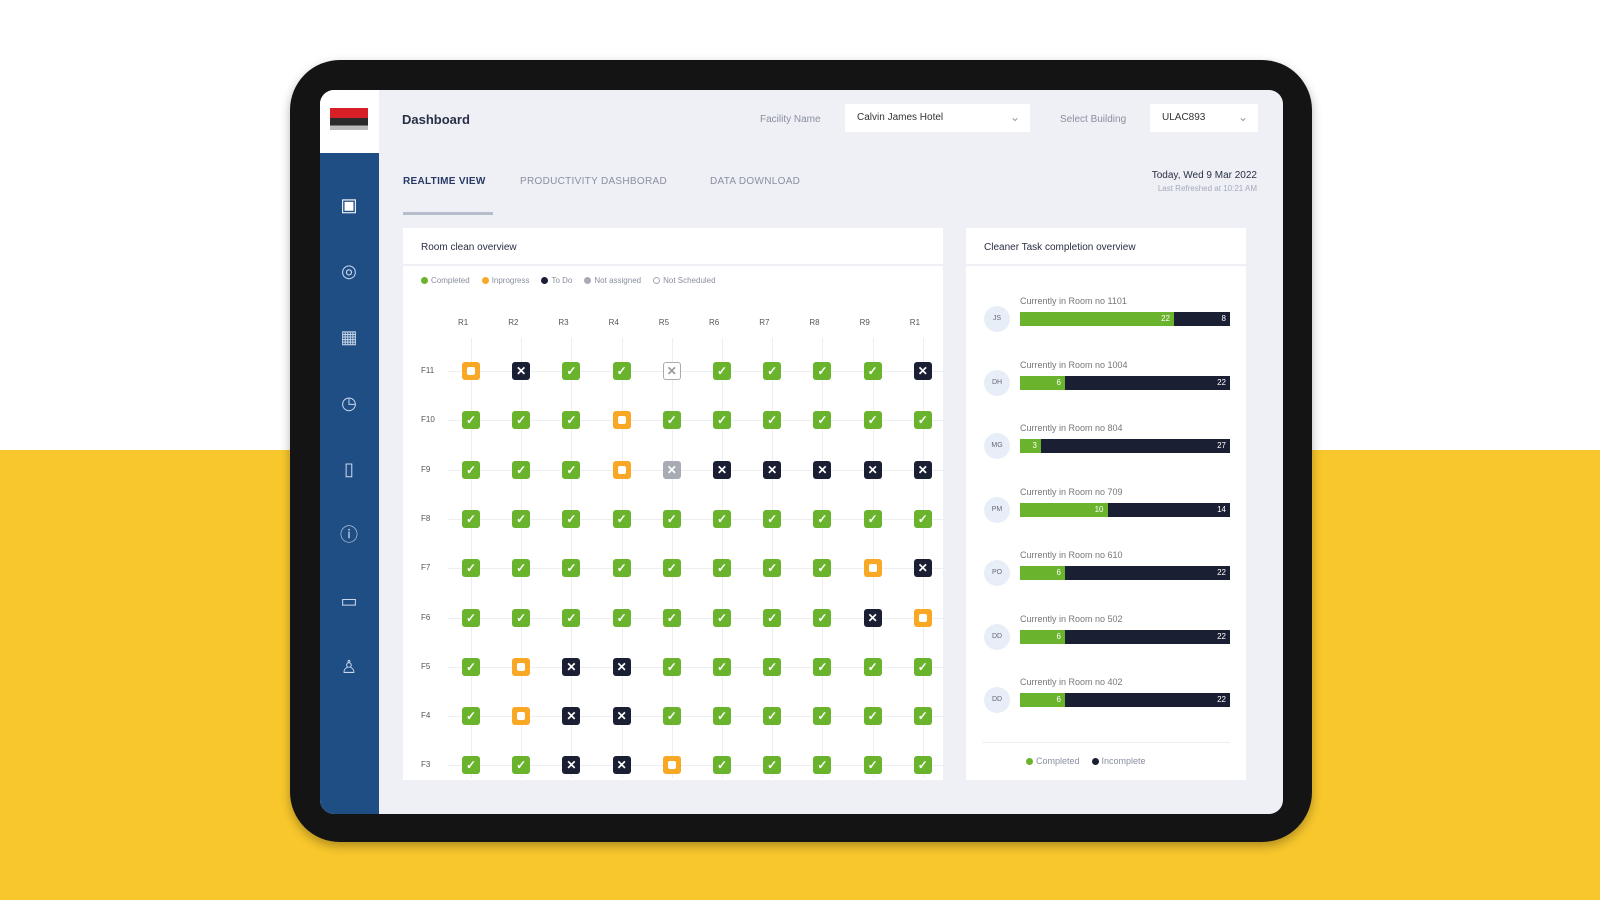  Describe the element at coordinates (349, 205) in the screenshot. I see `monitor-icon: ▣` at that location.